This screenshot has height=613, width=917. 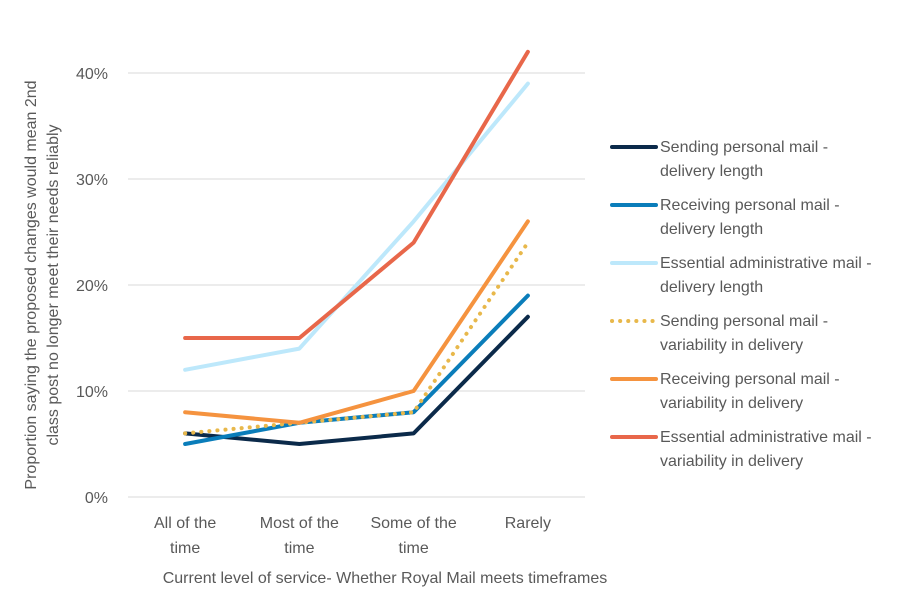 I want to click on x-tick-label: All of the, so click(x=185, y=523).